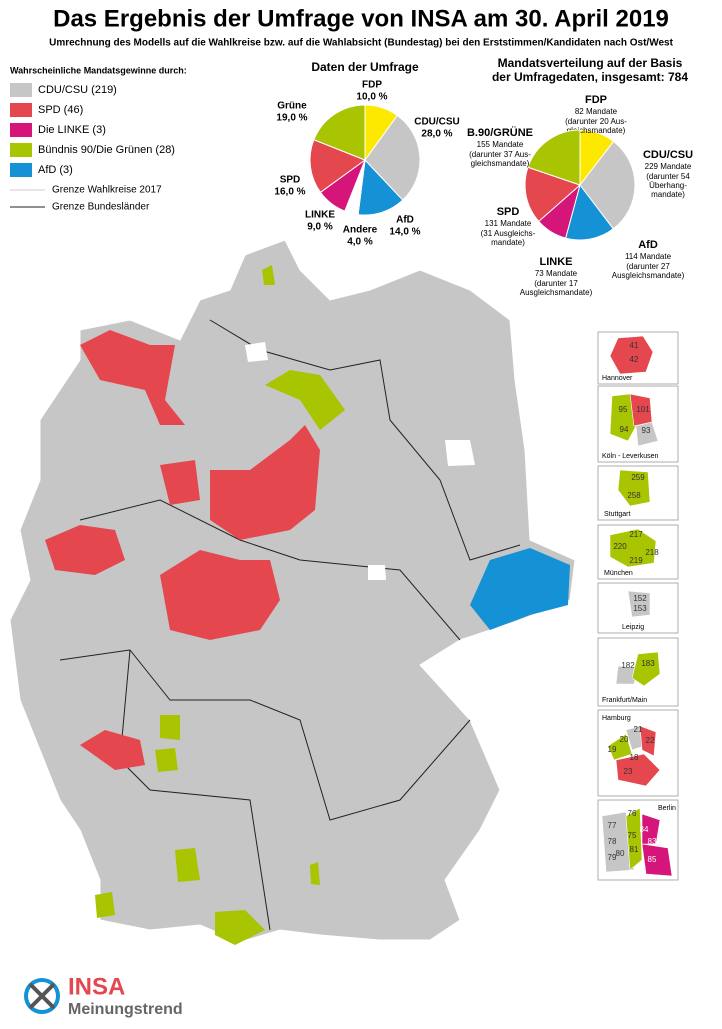 The width and height of the screenshot is (722, 1029). What do you see at coordinates (289, 192) in the screenshot?
I see `slice-value-label: 16,0 %` at bounding box center [289, 192].